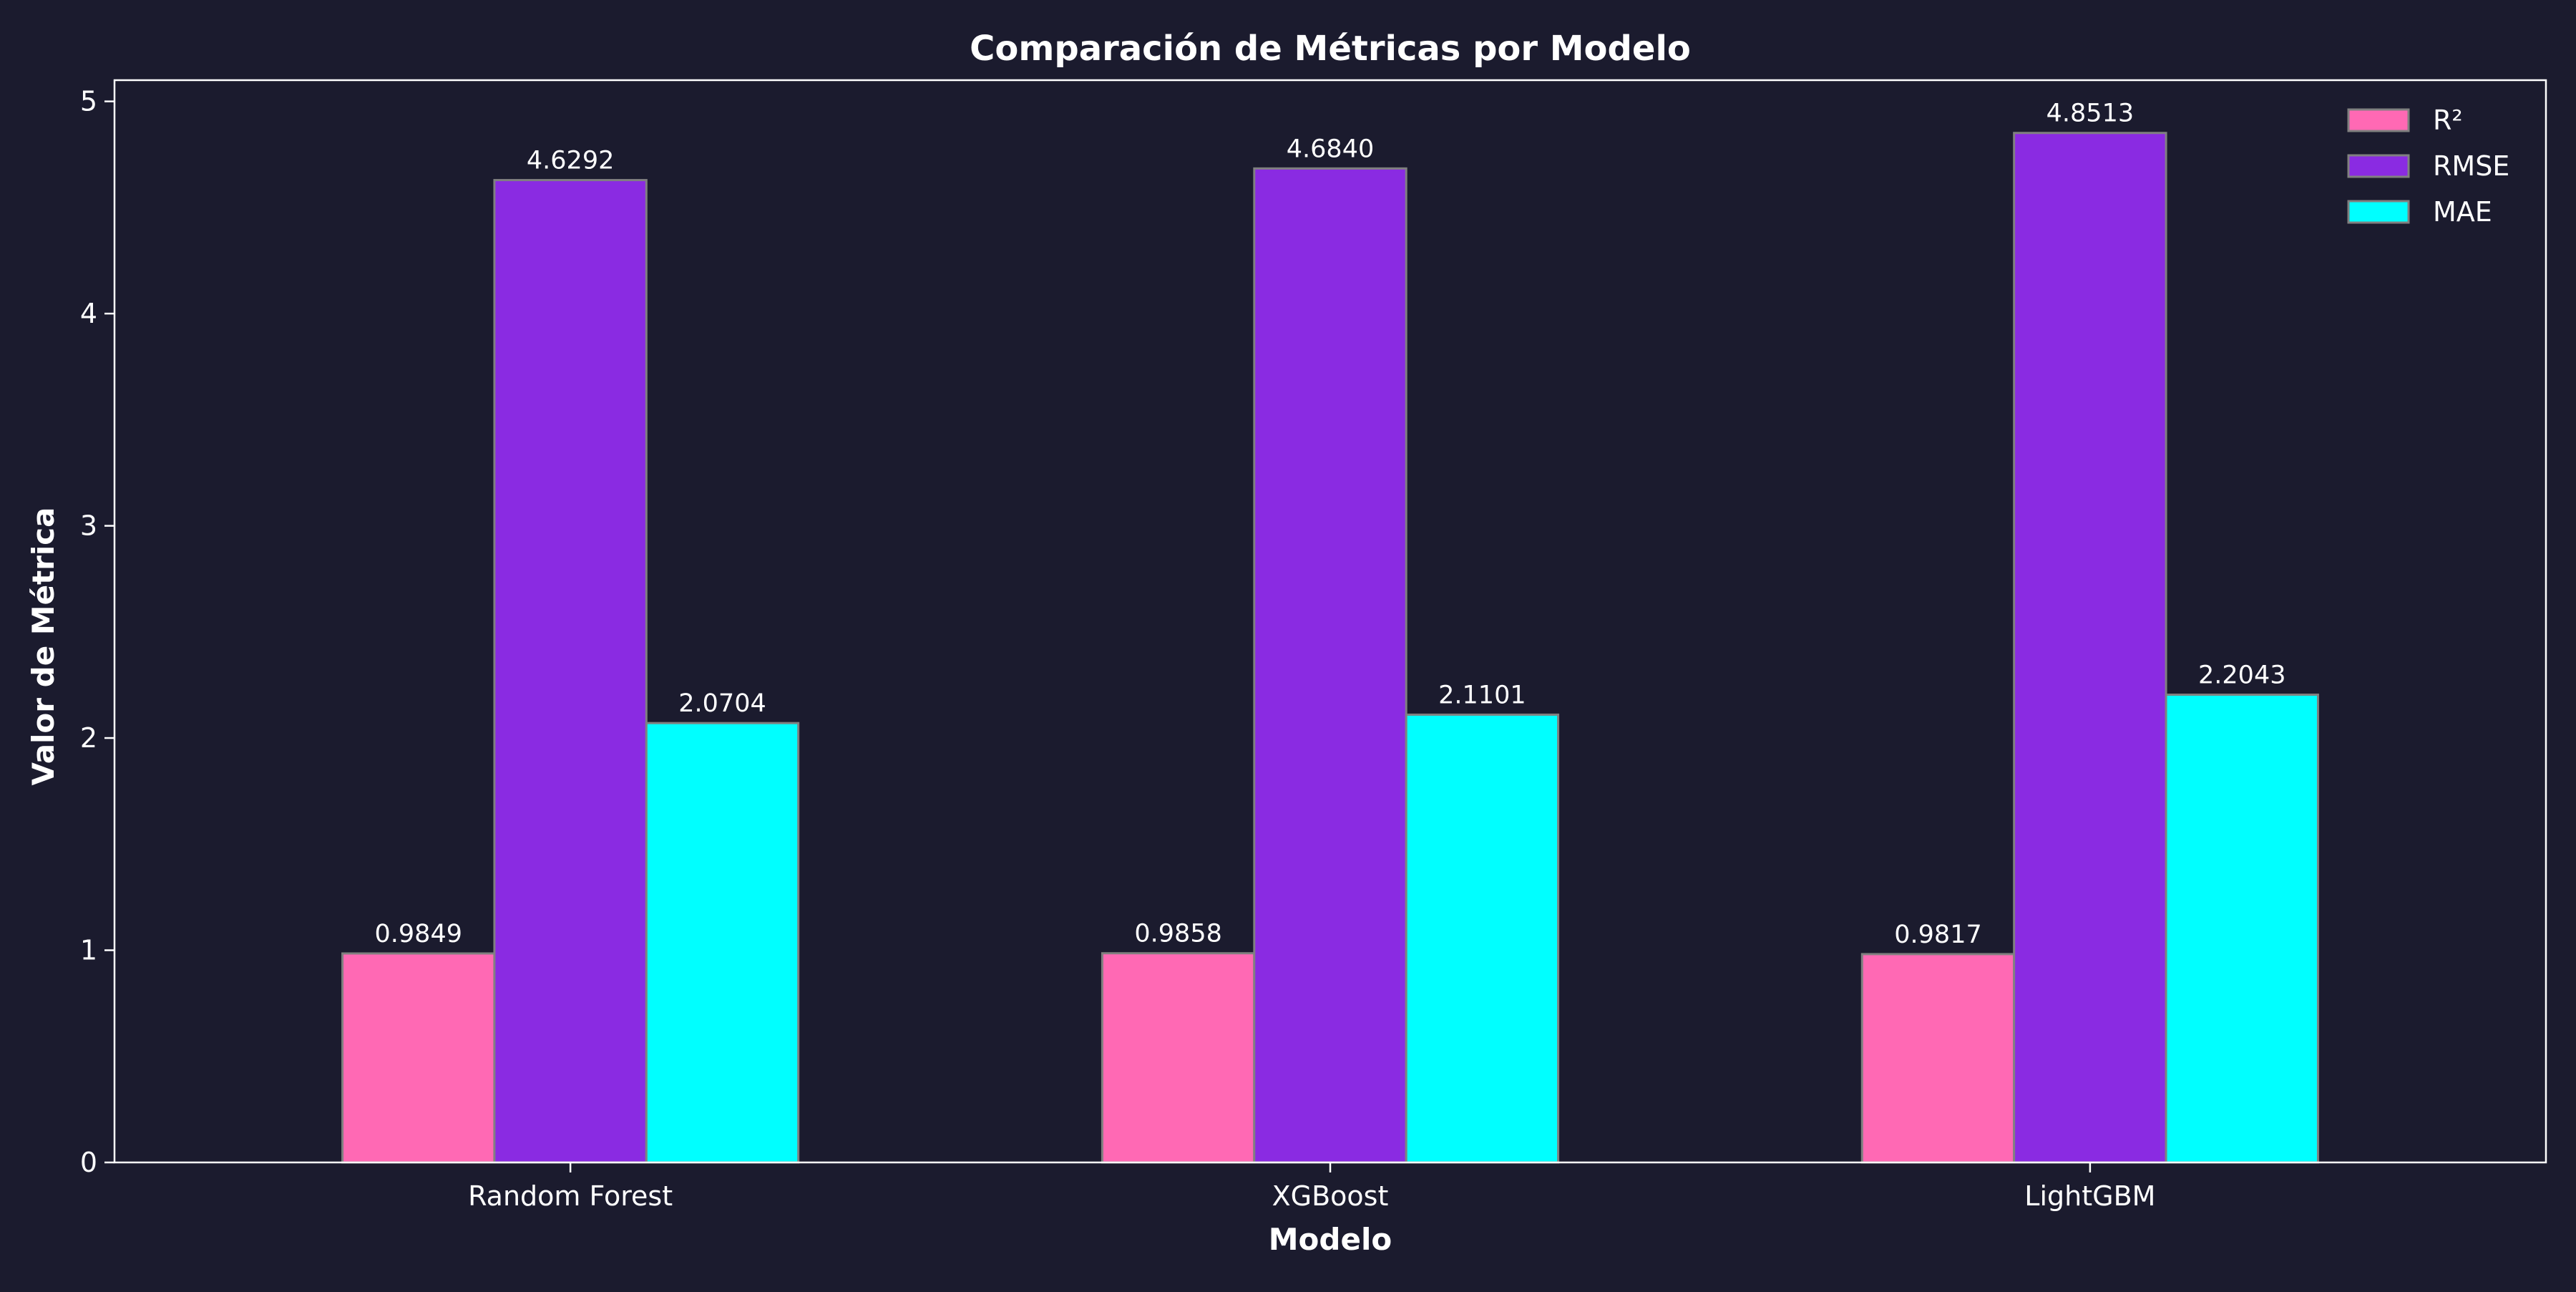 The image size is (2576, 1292). Describe the element at coordinates (2378, 212) in the screenshot. I see `legend-swatch-MAE` at that location.